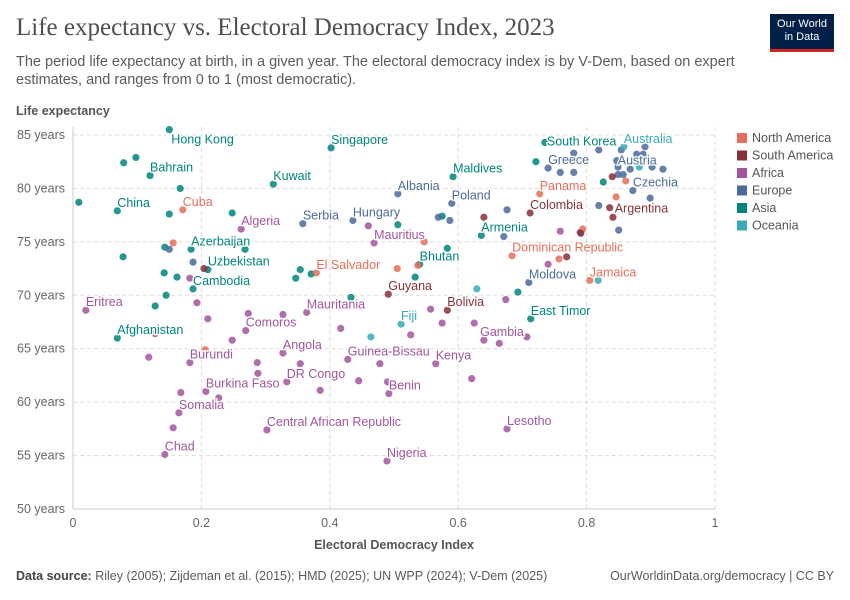 The width and height of the screenshot is (850, 600). Describe the element at coordinates (334, 422) in the screenshot. I see `point-label: Central African Republic` at that location.